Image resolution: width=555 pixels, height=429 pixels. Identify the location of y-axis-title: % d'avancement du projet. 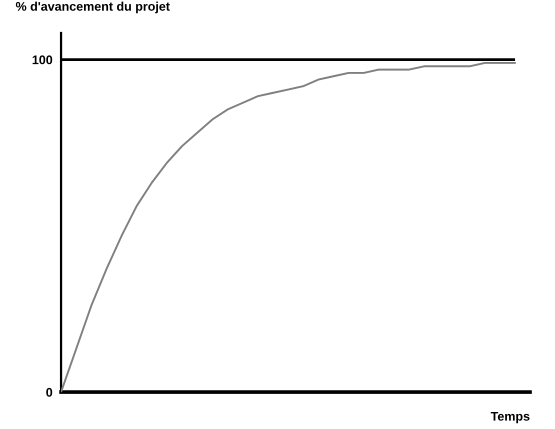
(93, 8).